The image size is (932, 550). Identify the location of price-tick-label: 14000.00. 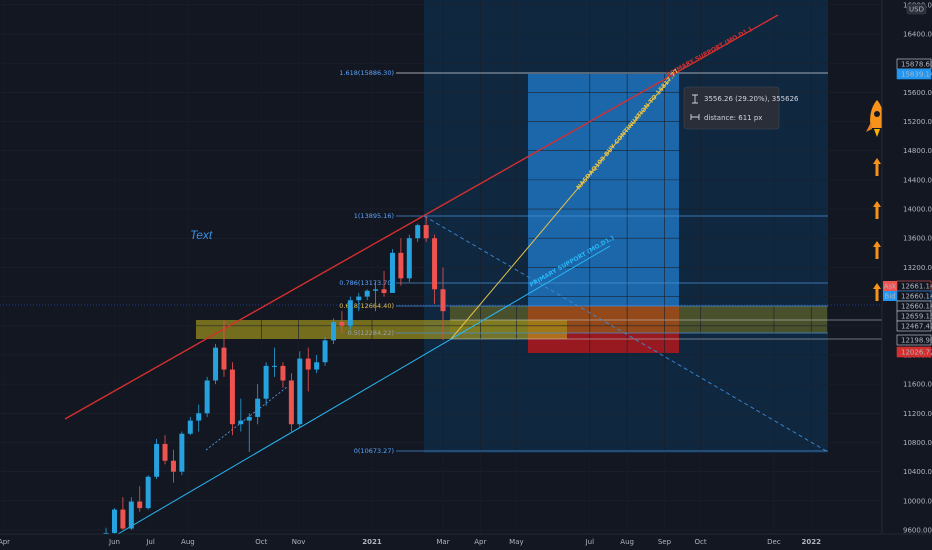
(917, 210).